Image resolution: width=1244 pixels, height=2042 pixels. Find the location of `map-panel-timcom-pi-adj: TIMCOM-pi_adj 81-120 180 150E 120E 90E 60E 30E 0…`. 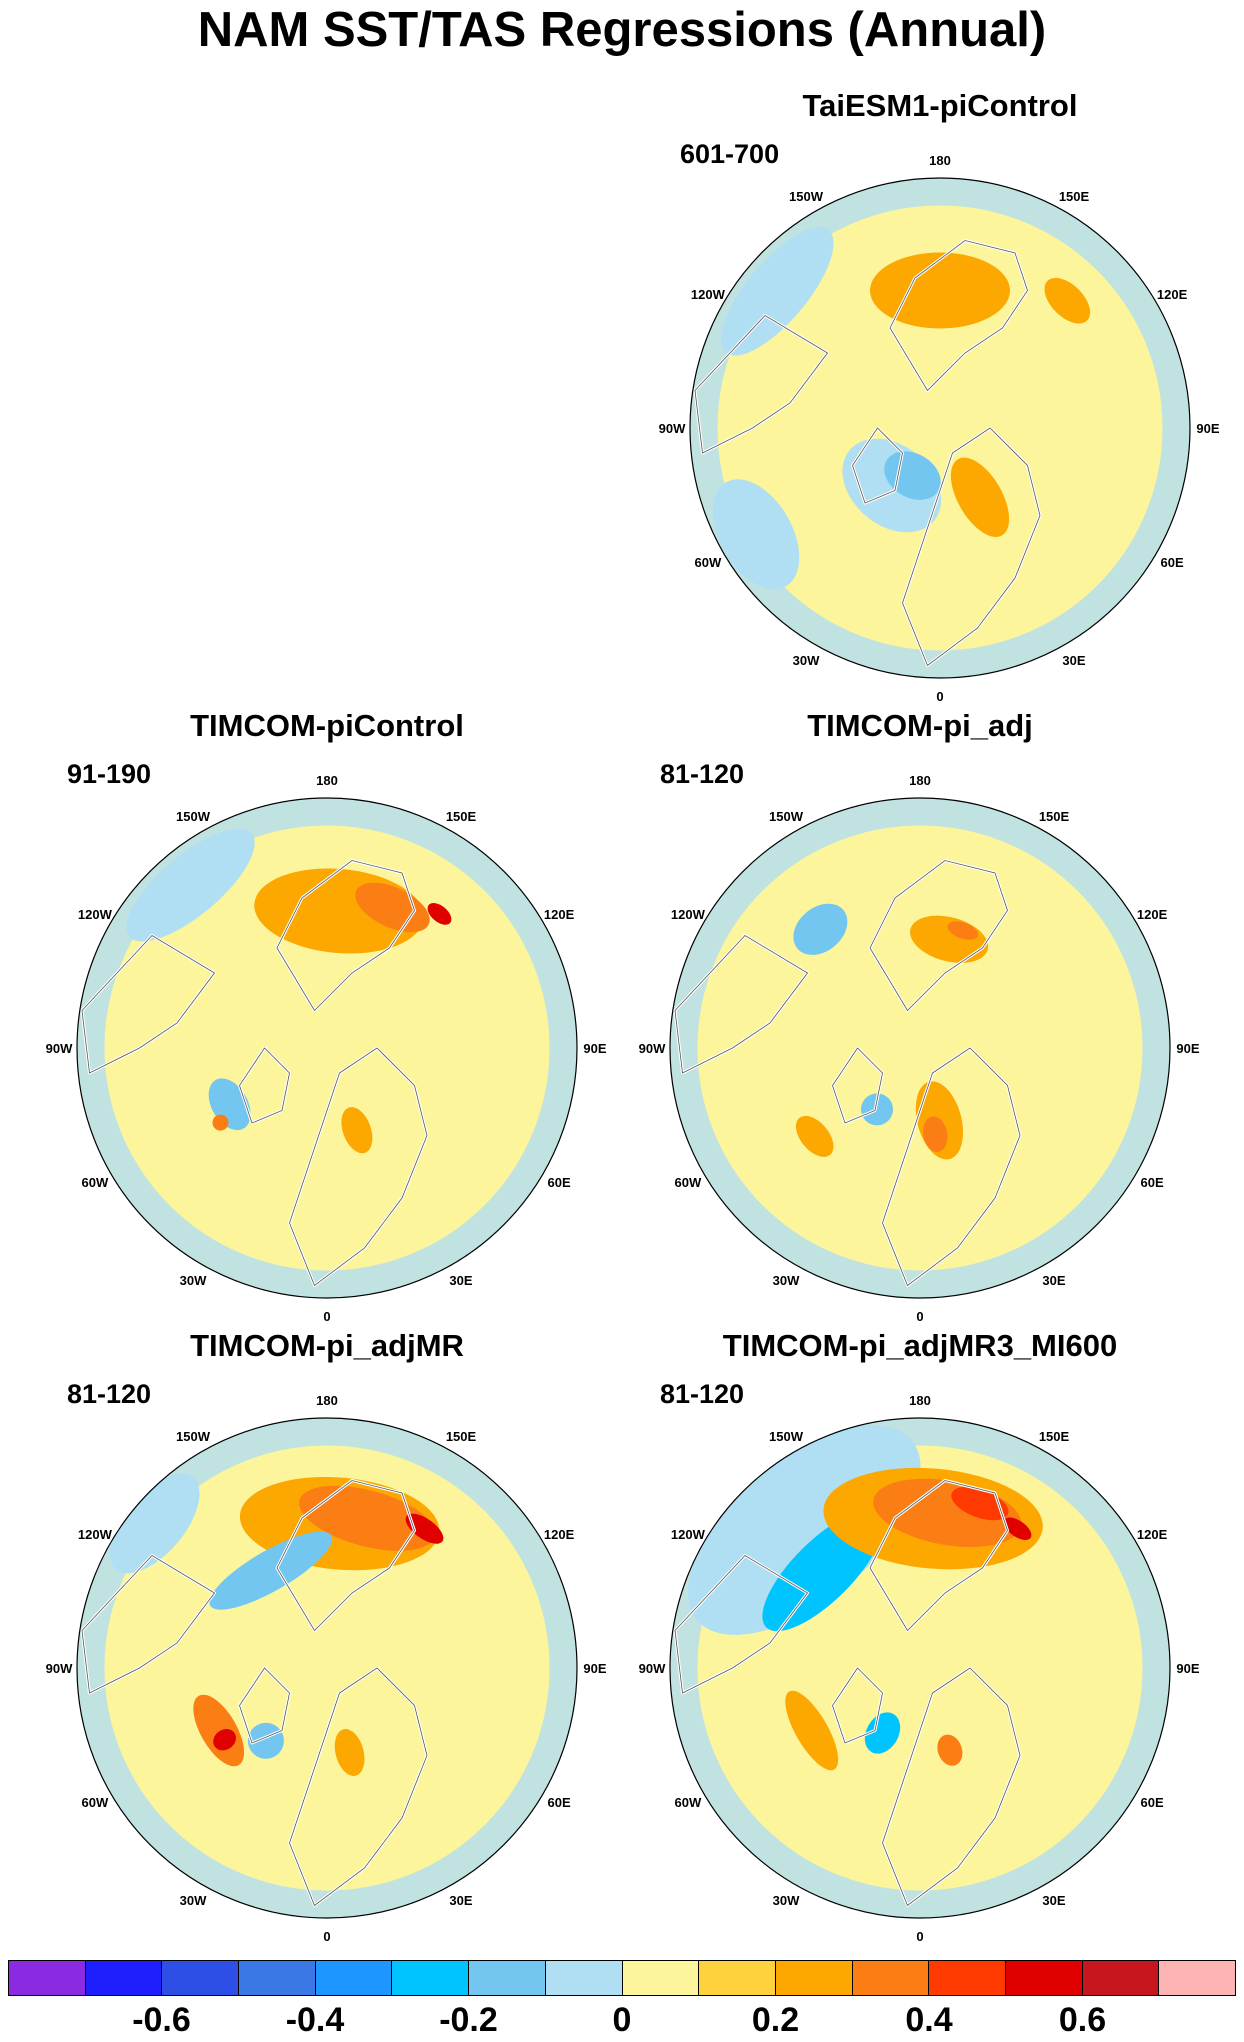

map-panel-timcom-pi-adj: TIMCOM-pi_adj 81-120 180 150E 120E 90E 60E 30E 0… is located at coordinates (920, 1018).